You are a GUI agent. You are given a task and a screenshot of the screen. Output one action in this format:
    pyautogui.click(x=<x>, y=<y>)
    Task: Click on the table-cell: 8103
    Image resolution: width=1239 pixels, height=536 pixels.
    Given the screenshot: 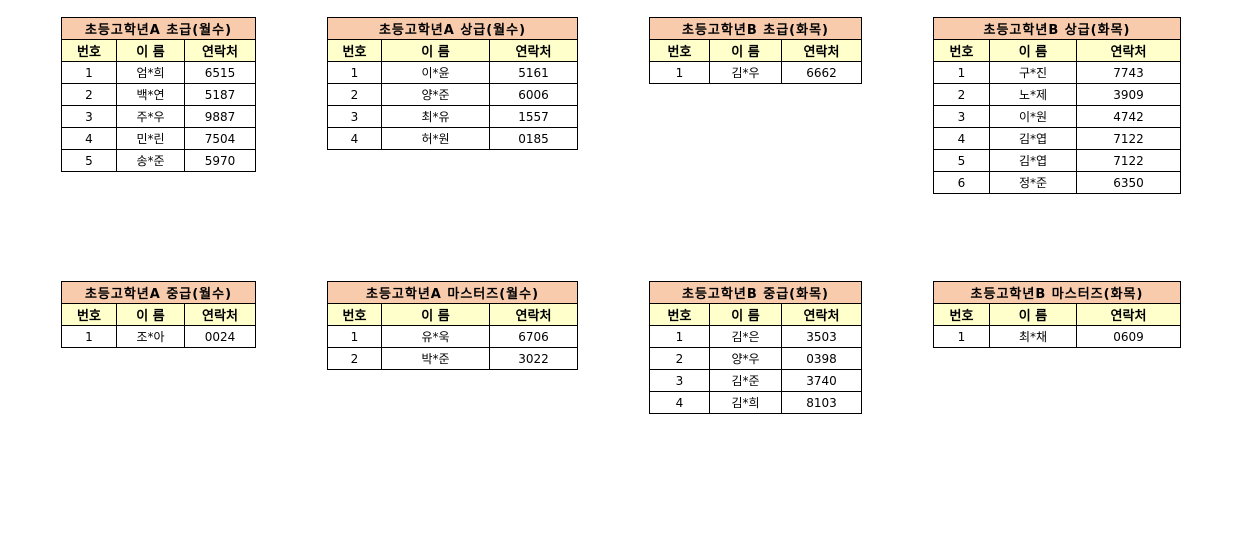 What is the action you would take?
    pyautogui.click(x=821, y=402)
    